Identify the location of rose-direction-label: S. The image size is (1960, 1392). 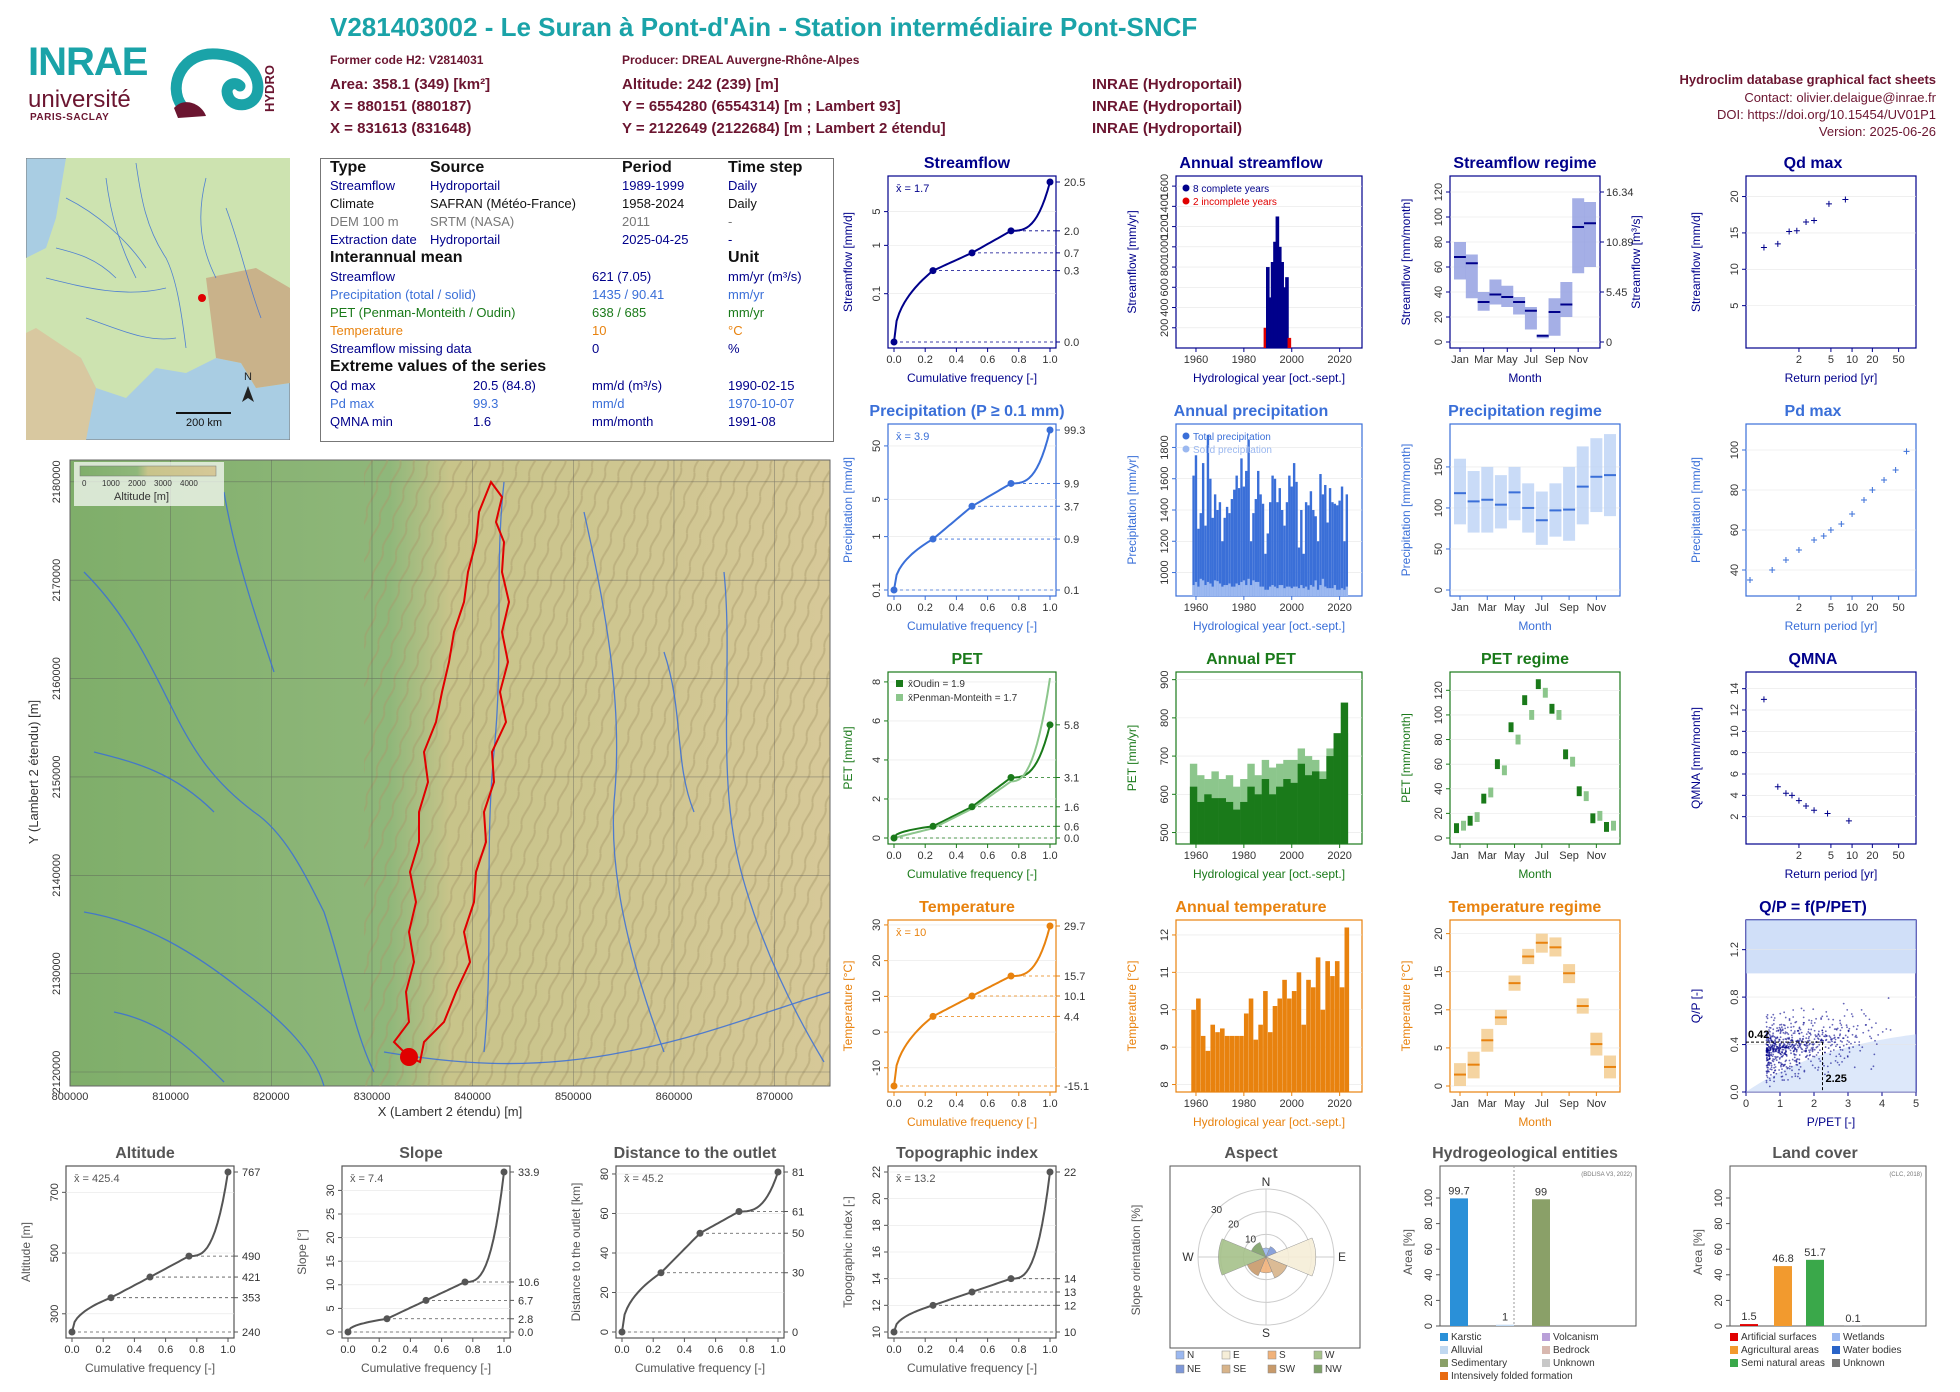
(1266, 1333).